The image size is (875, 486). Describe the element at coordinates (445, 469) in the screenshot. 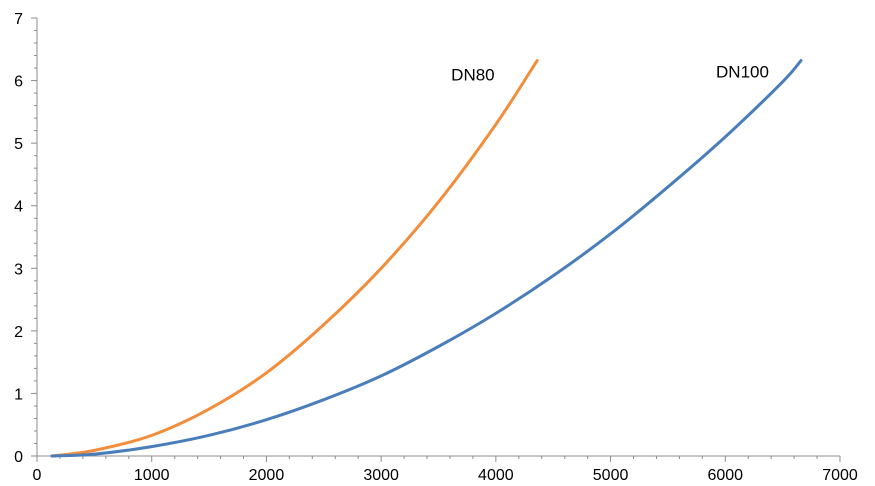

I see `x-axis: 0 1000 2000 3000 4000 5000 6000 7000` at that location.